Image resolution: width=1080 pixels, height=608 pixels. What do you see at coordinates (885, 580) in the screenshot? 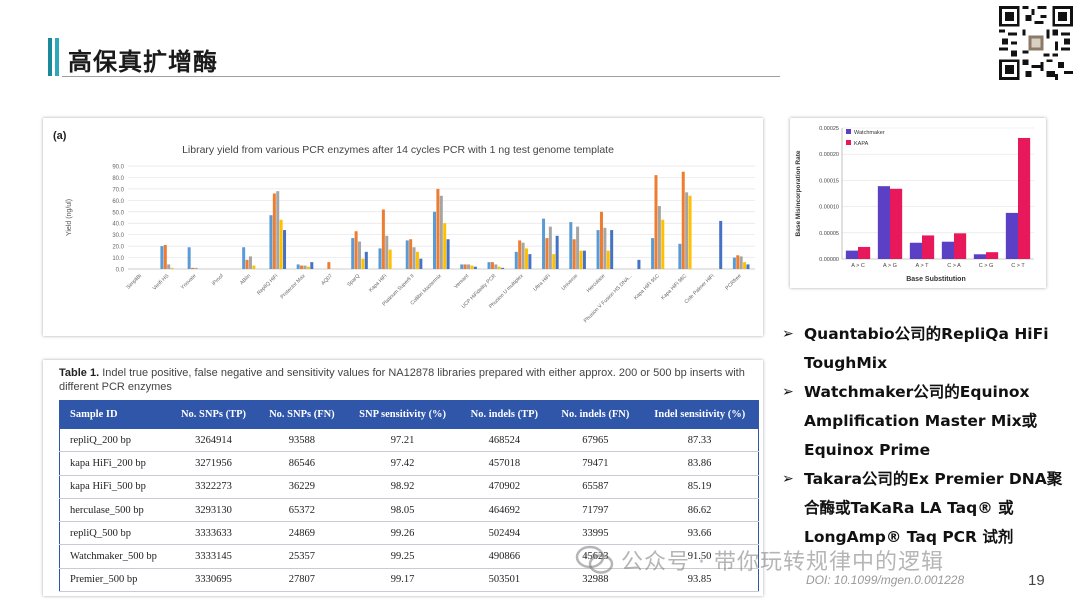
I see `doi-reference: DOI: 10.1099/mgen.0.001228` at bounding box center [885, 580].